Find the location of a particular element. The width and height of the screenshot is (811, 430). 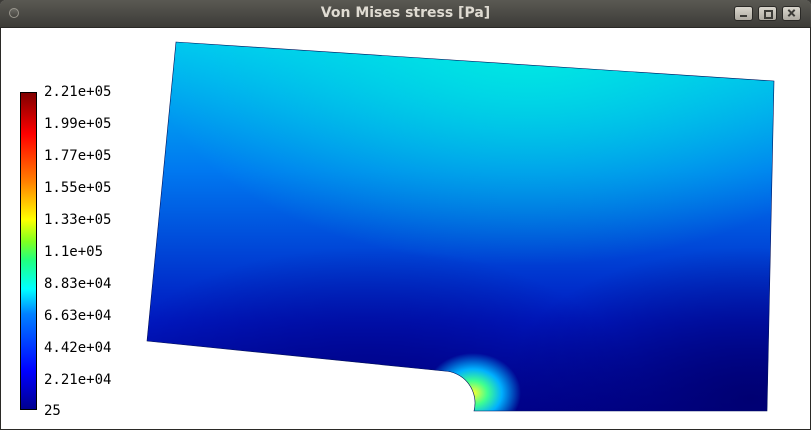

colorbar-label: 8.83e+04 is located at coordinates (78, 284).